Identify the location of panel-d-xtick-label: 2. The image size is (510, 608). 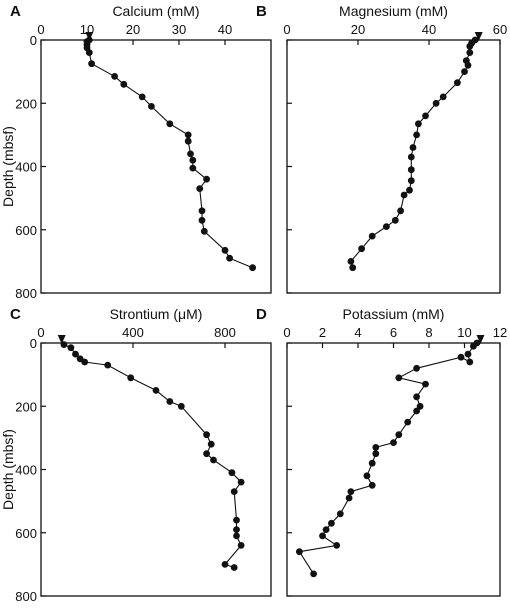
(322, 332).